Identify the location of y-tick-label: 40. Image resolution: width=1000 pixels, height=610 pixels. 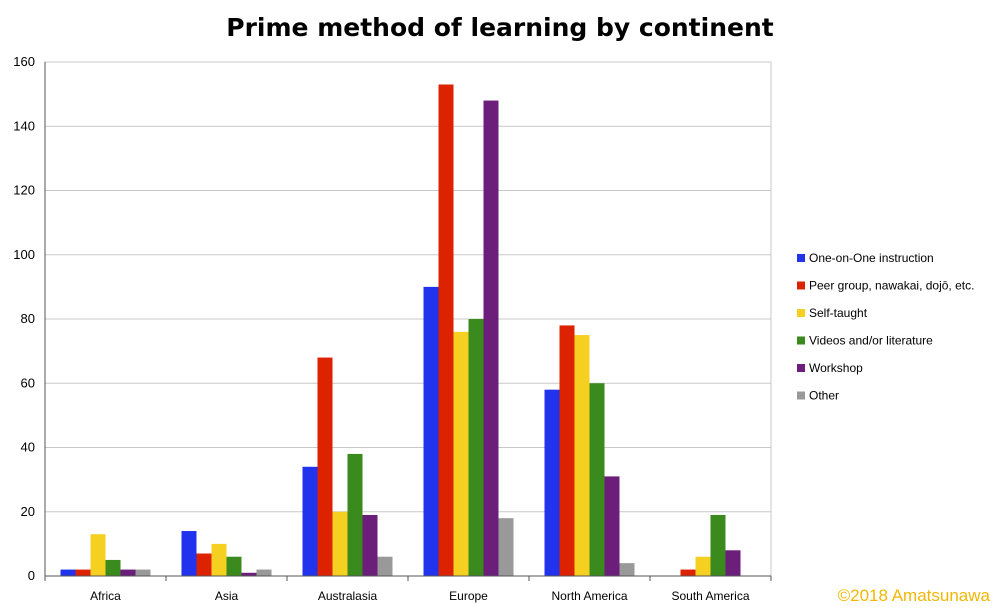
(28, 447).